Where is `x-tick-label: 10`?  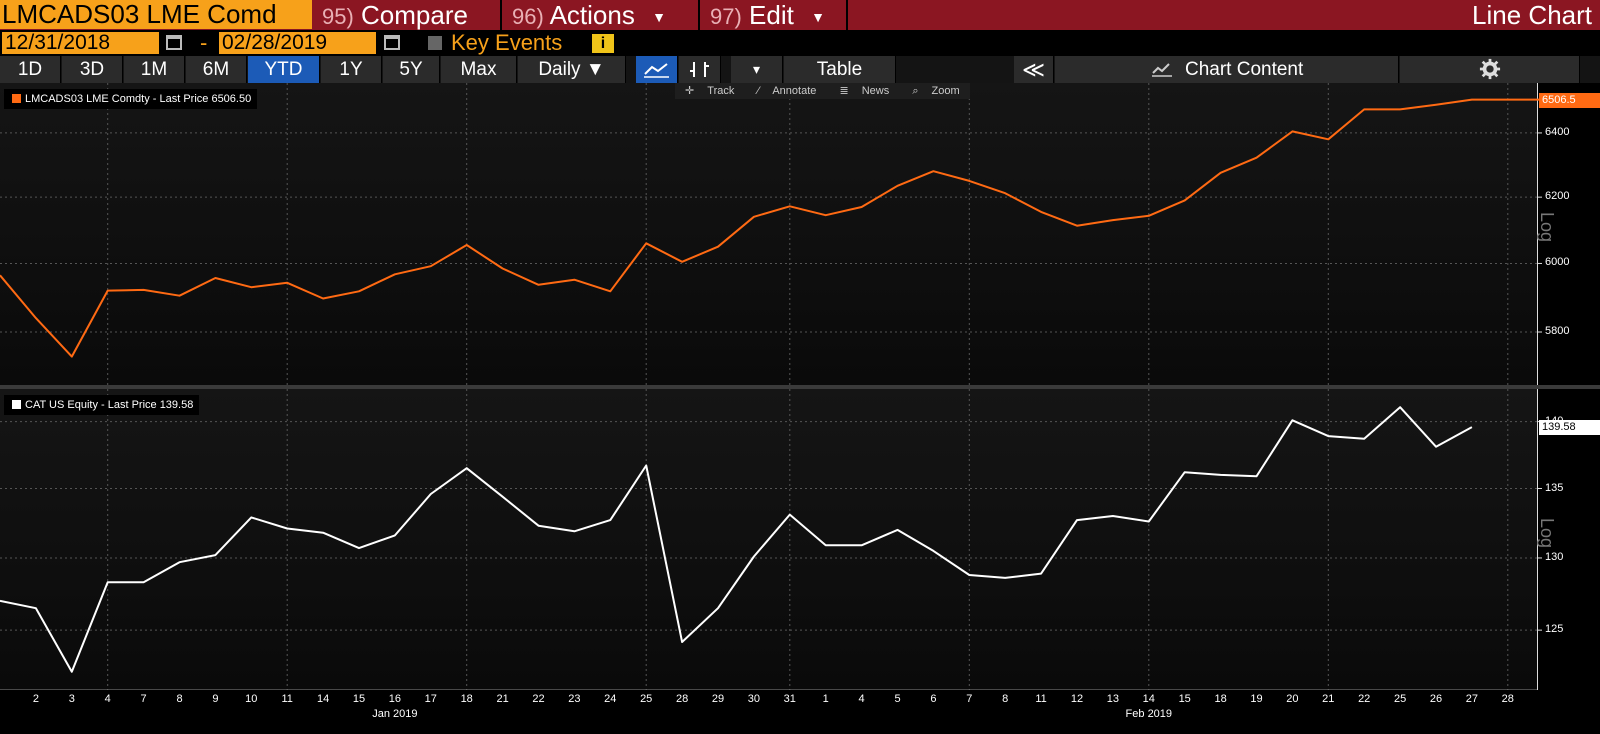
x-tick-label: 10 is located at coordinates (251, 699).